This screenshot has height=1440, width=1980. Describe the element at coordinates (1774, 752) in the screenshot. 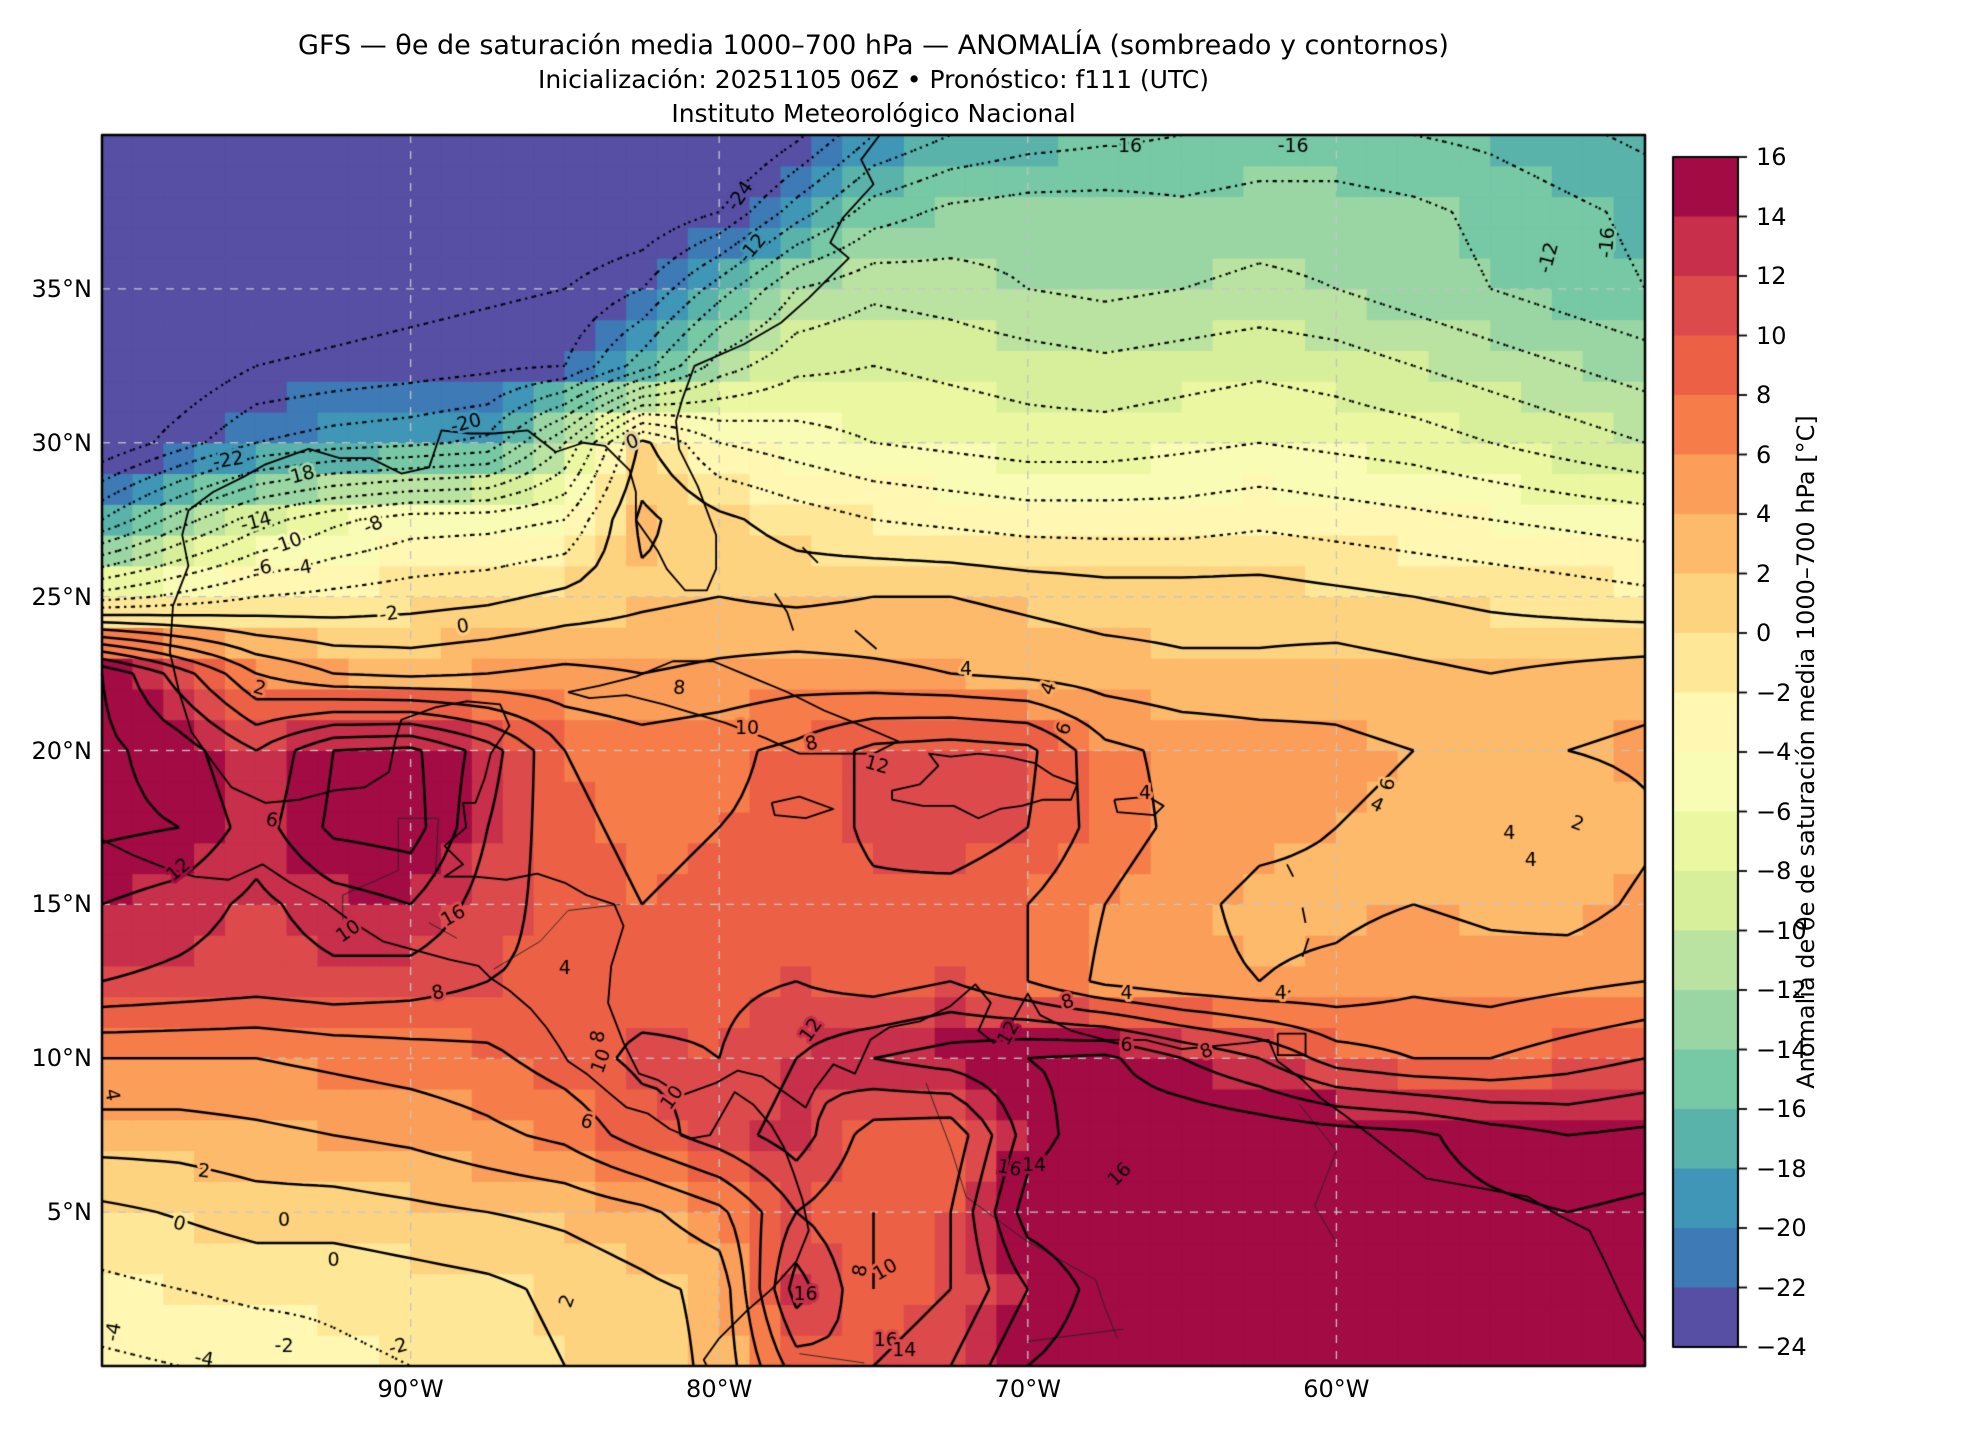

I see `colorbar-tick--4: −4` at that location.